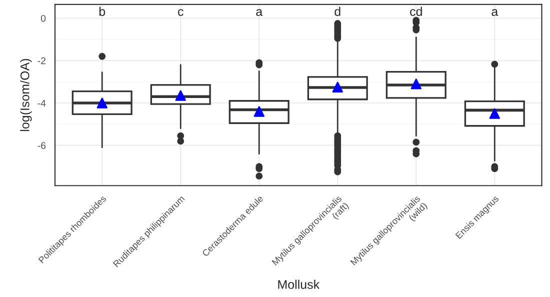  Describe the element at coordinates (42, 145) in the screenshot. I see `y-tick-label: -6` at that location.